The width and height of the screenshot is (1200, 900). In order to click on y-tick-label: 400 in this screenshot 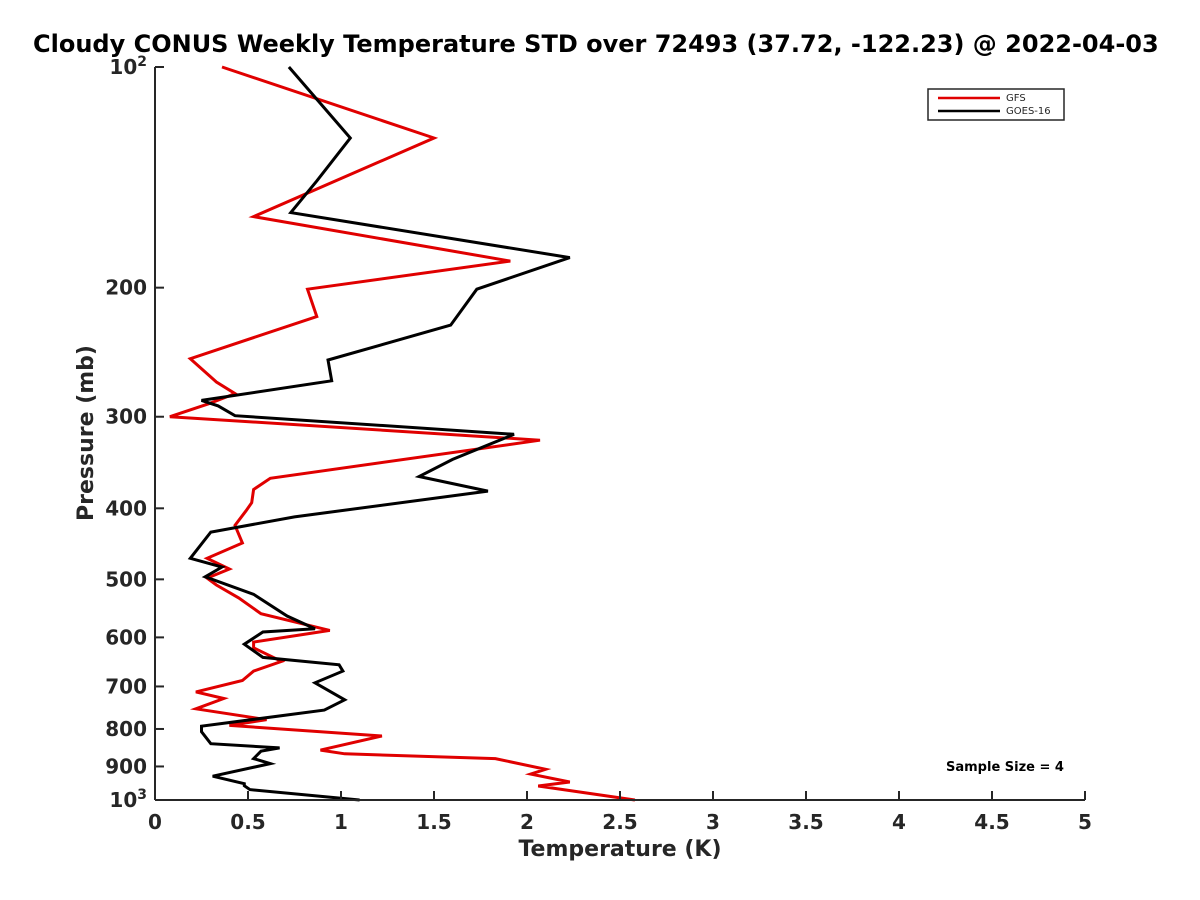, I will do `click(126, 508)`.